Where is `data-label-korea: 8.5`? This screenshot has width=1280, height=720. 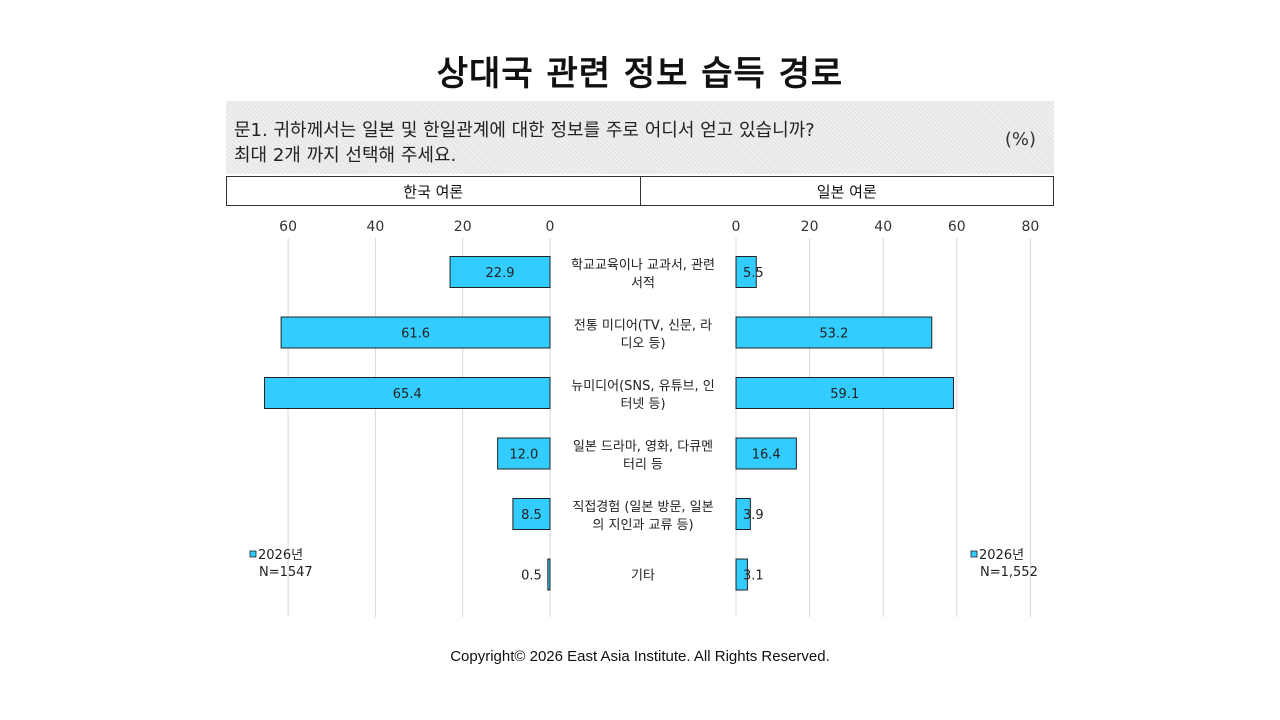
data-label-korea: 8.5 is located at coordinates (531, 515).